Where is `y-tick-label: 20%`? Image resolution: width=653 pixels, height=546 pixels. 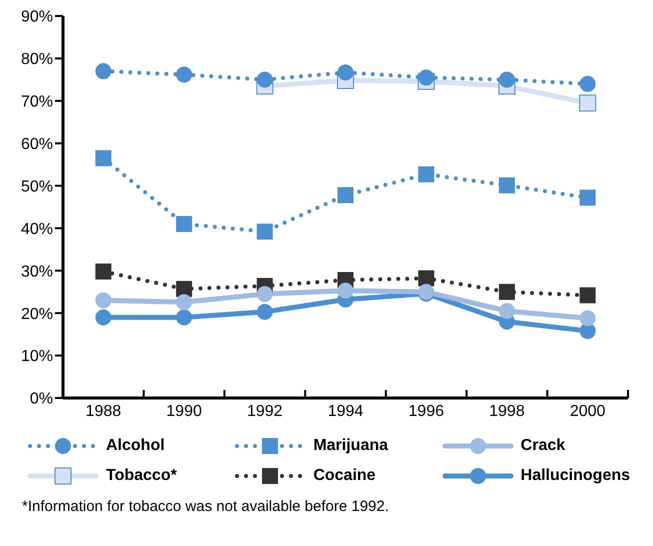 y-tick-label: 20% is located at coordinates (36, 314).